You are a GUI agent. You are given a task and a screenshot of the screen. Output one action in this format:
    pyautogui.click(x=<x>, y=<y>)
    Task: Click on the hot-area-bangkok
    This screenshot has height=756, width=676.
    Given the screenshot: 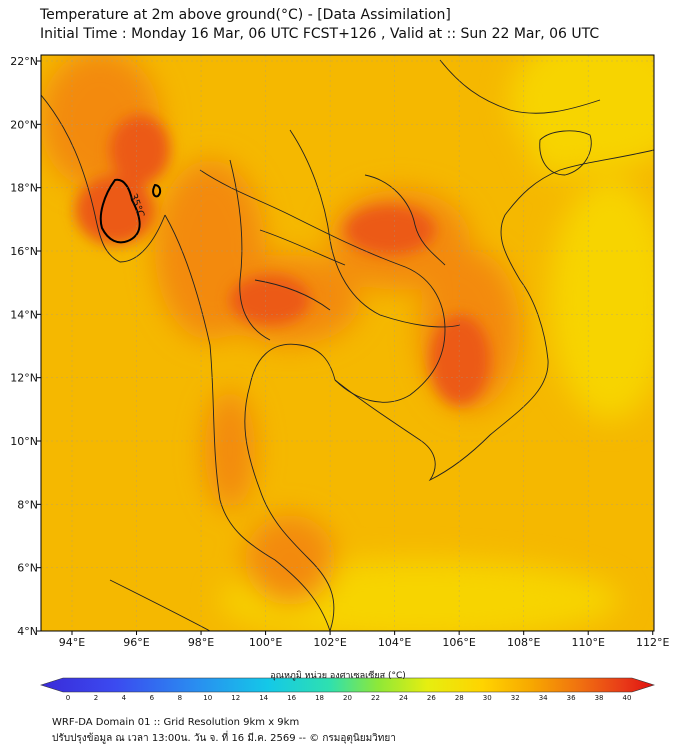 What is the action you would take?
    pyautogui.click(x=270, y=300)
    